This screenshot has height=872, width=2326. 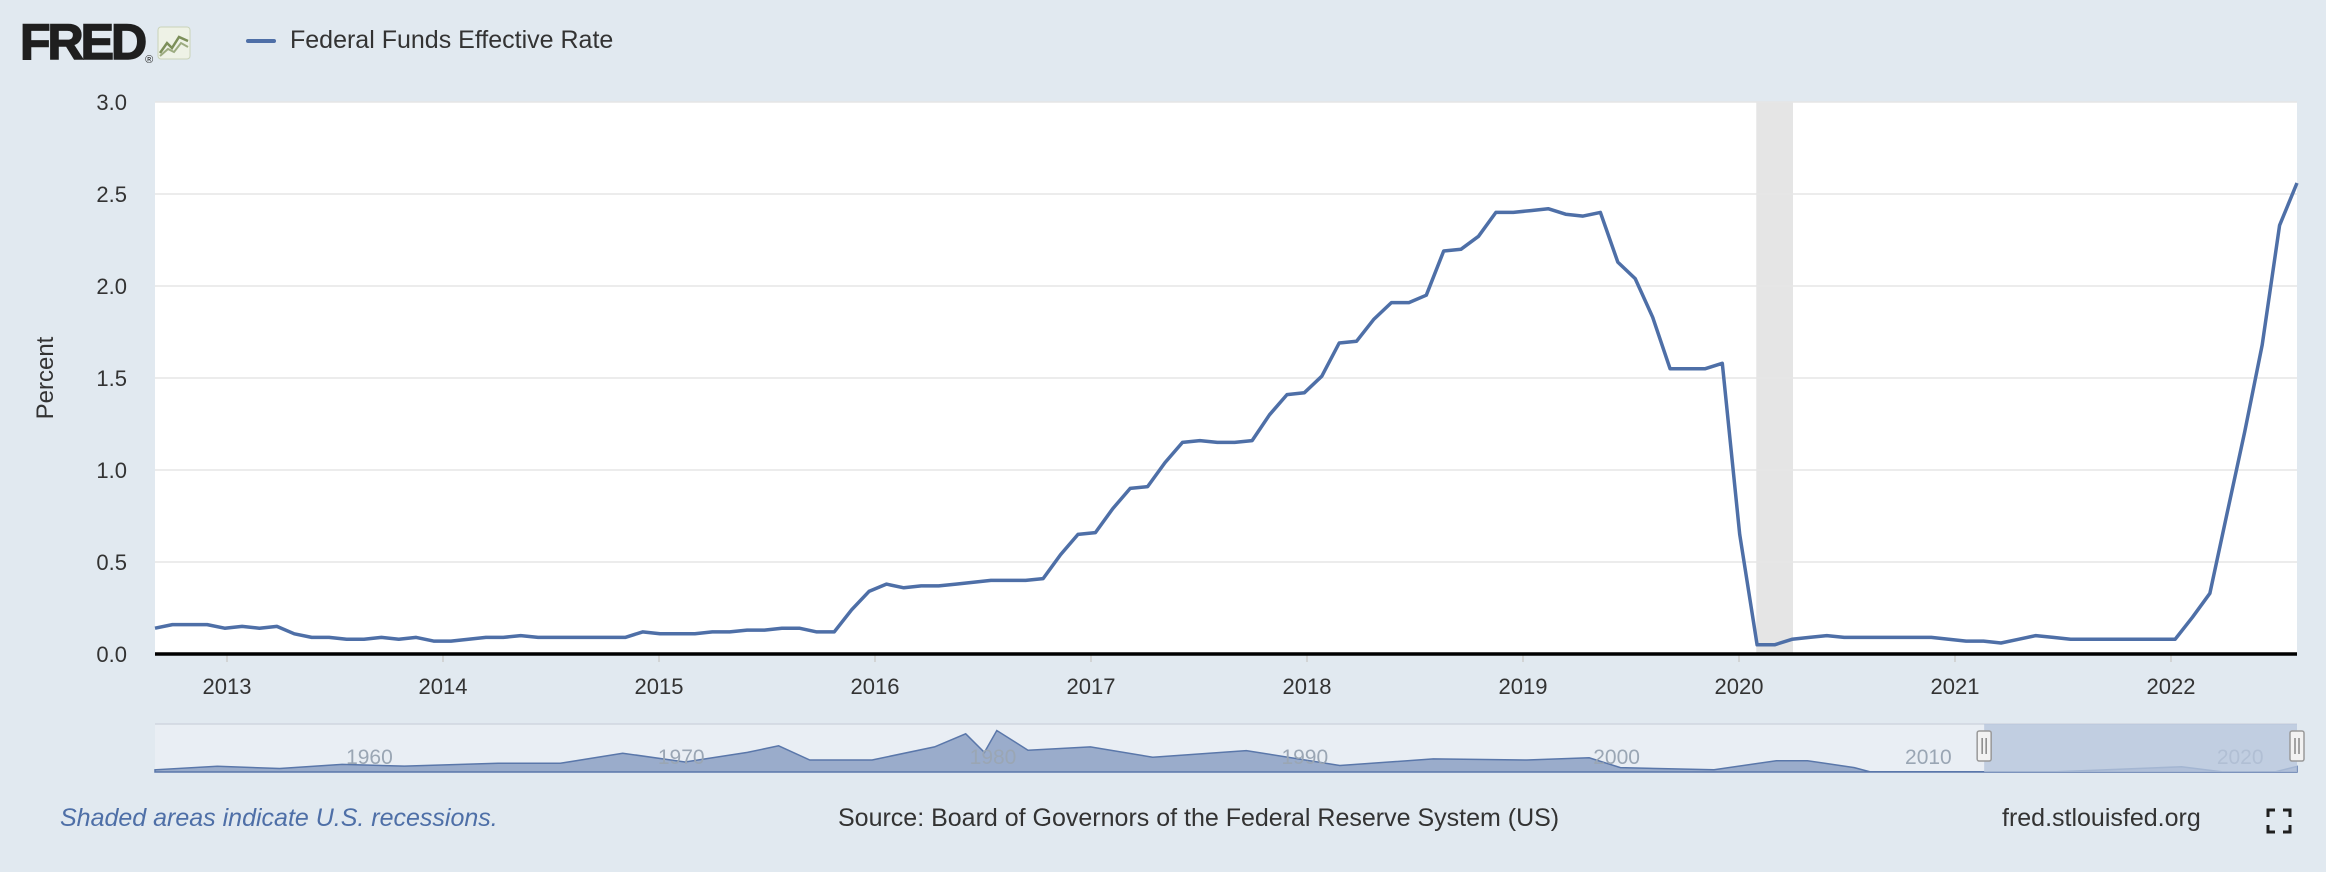 I want to click on fullscreen-icon, so click(x=2279, y=821).